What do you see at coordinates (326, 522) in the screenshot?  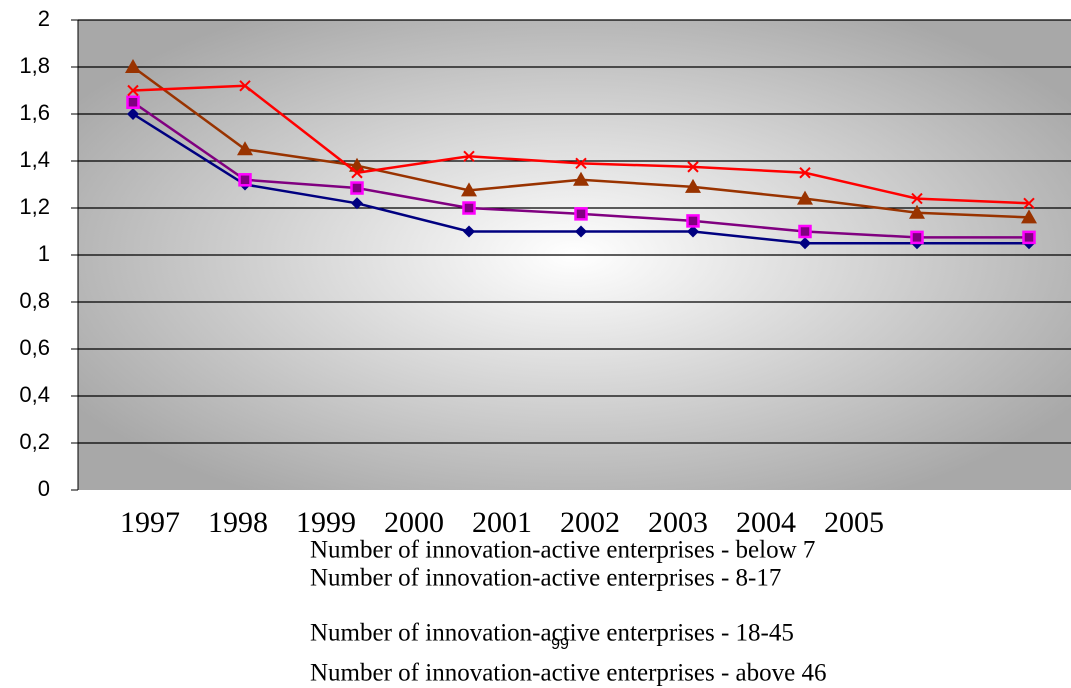 I see `x-tick-label: 1999` at bounding box center [326, 522].